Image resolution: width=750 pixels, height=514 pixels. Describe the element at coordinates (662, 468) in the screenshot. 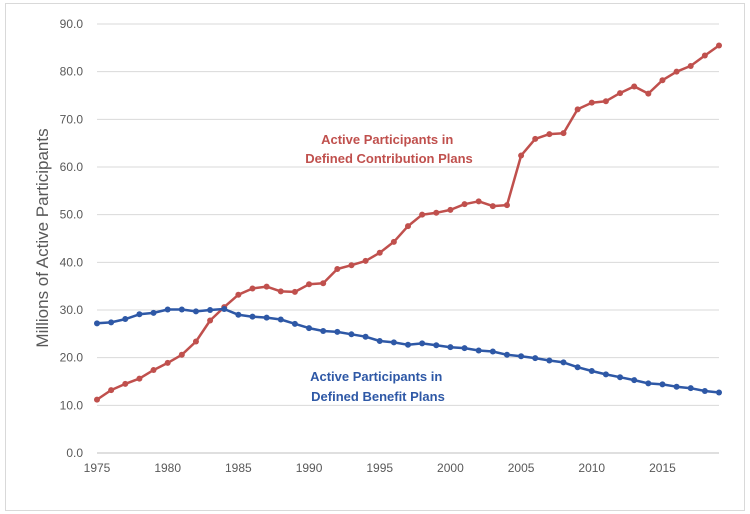

I see `x-tick-label: 2015` at that location.